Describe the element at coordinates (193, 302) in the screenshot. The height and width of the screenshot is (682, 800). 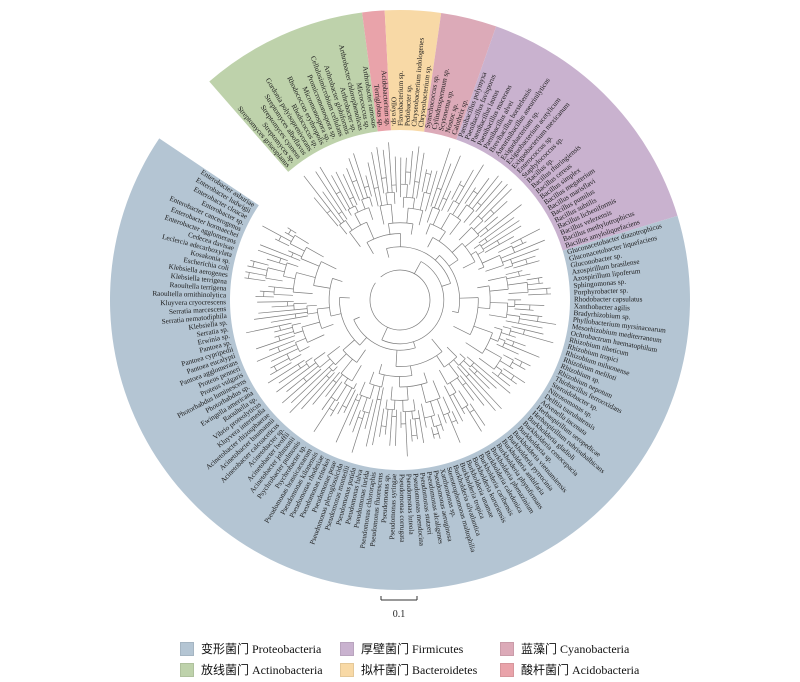
I see `leaf-label: Kluyvera cryocrescens` at that location.